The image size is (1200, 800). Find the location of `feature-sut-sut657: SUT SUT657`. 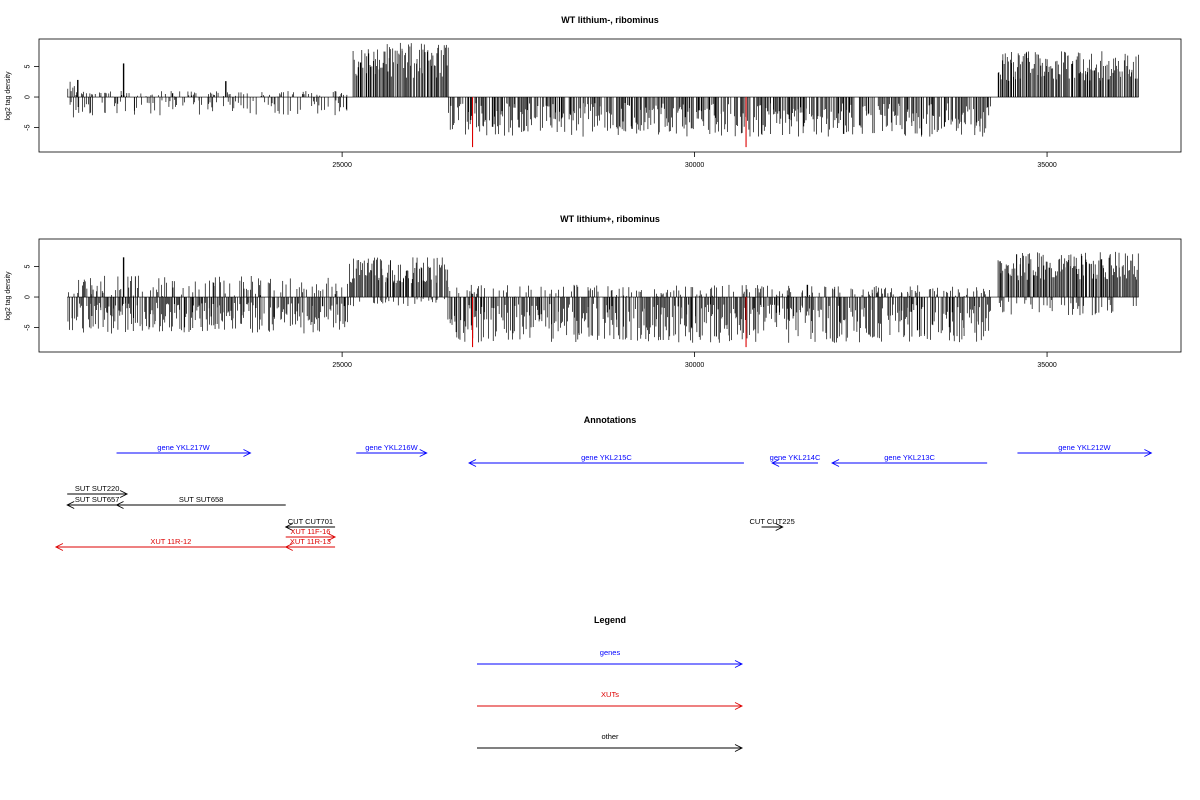

feature-sut-sut657: SUT SUT657 is located at coordinates (97, 502).